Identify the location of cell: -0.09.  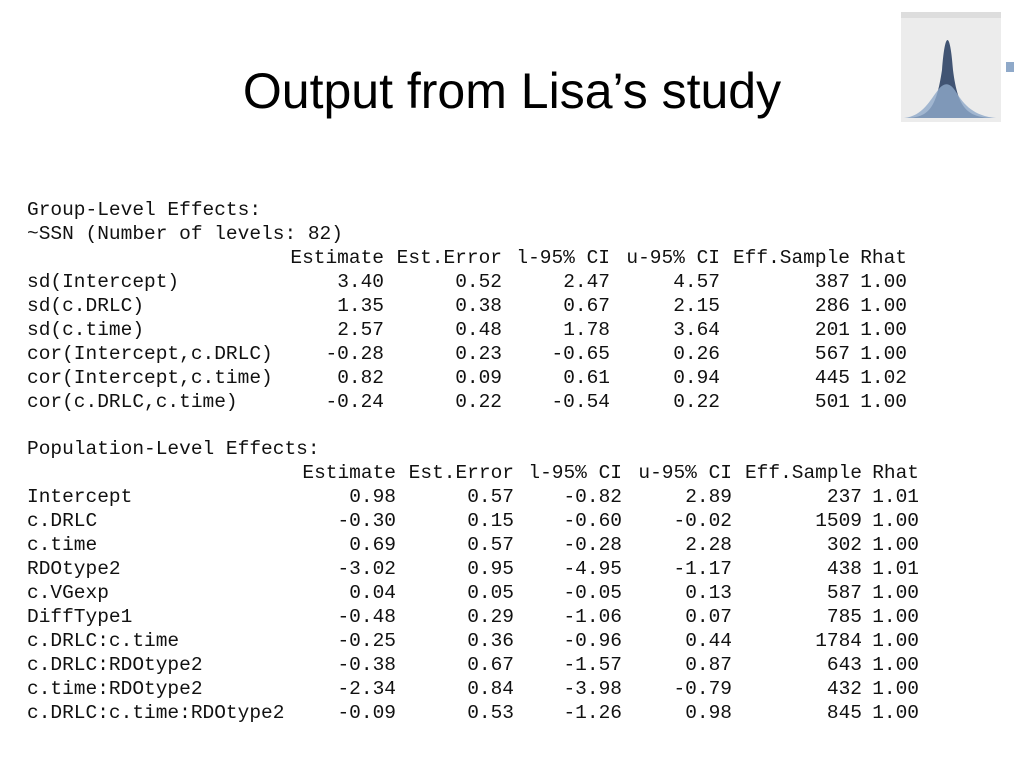
(366, 713).